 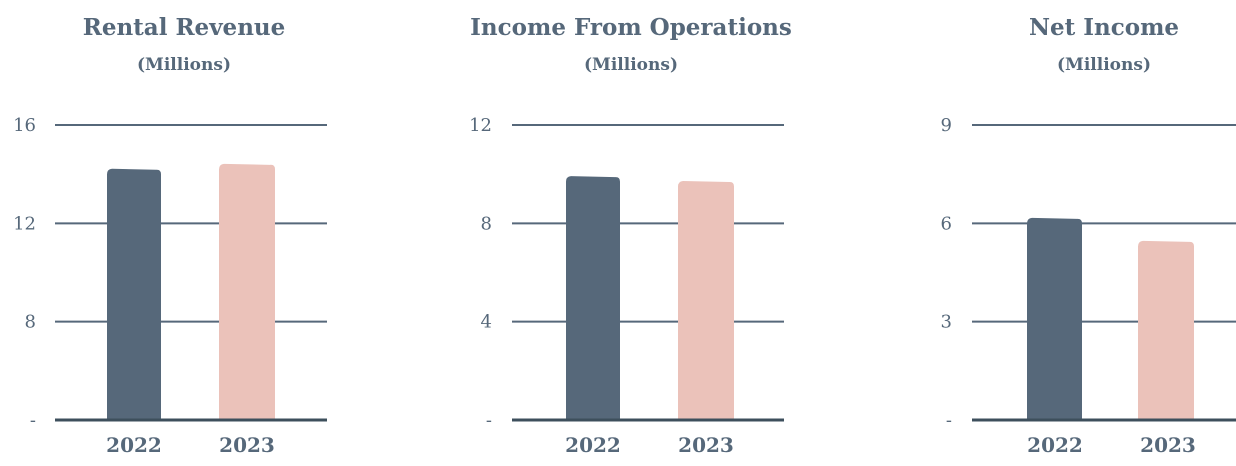 I want to click on y-tick-label: 6, so click(x=946, y=223).